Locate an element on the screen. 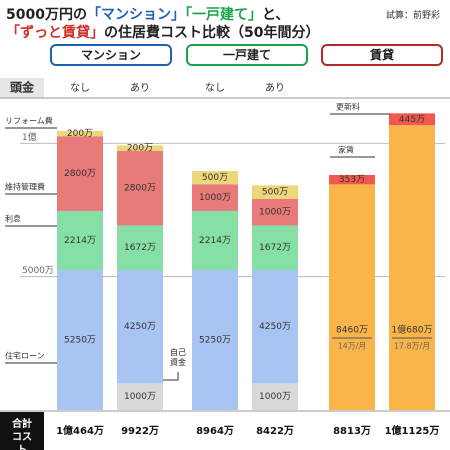 The image size is (450, 450). series-label: 利息 is located at coordinates (13, 219).